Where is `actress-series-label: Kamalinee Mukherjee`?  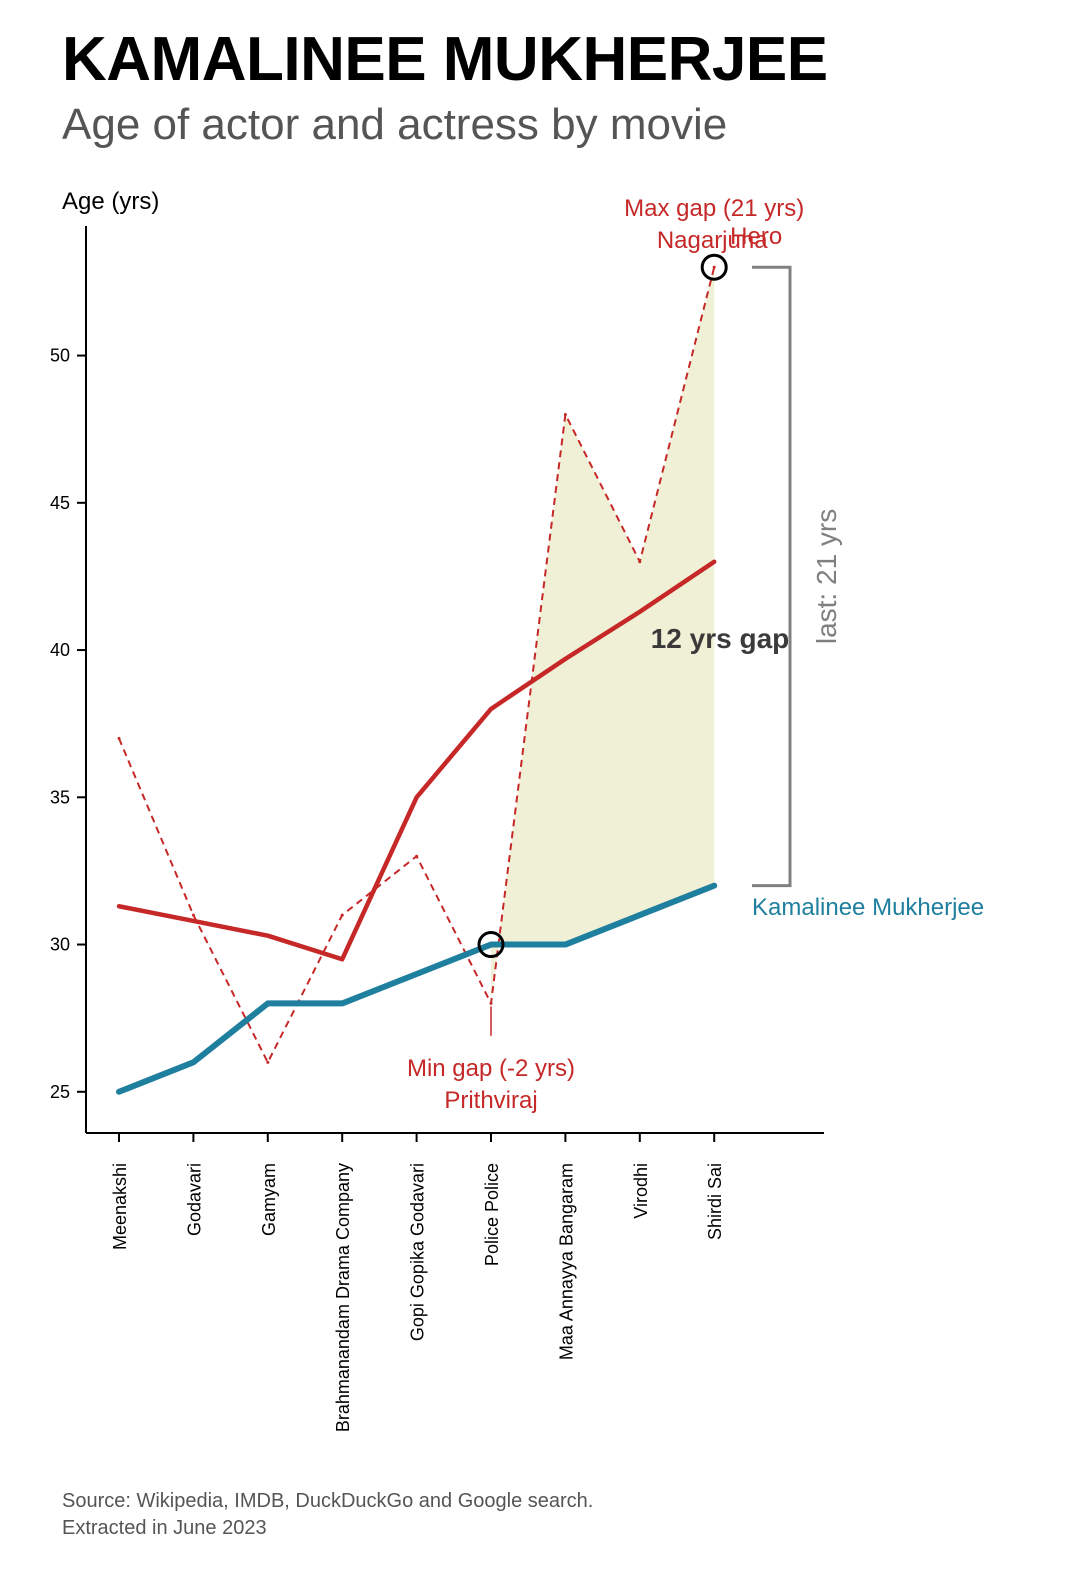 actress-series-label: Kamalinee Mukherjee is located at coordinates (868, 907).